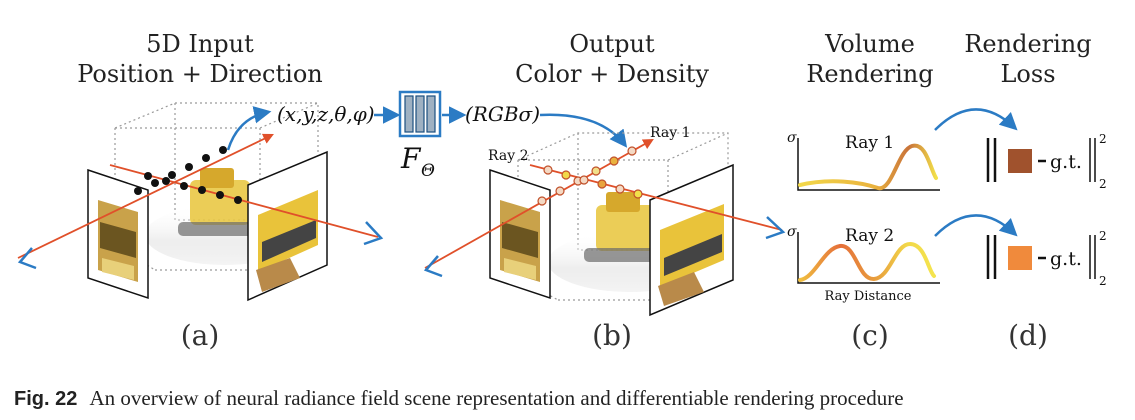 The height and width of the screenshot is (420, 1135). Describe the element at coordinates (976, 119) in the screenshot. I see `plot1-to-loss-arrow` at that location.